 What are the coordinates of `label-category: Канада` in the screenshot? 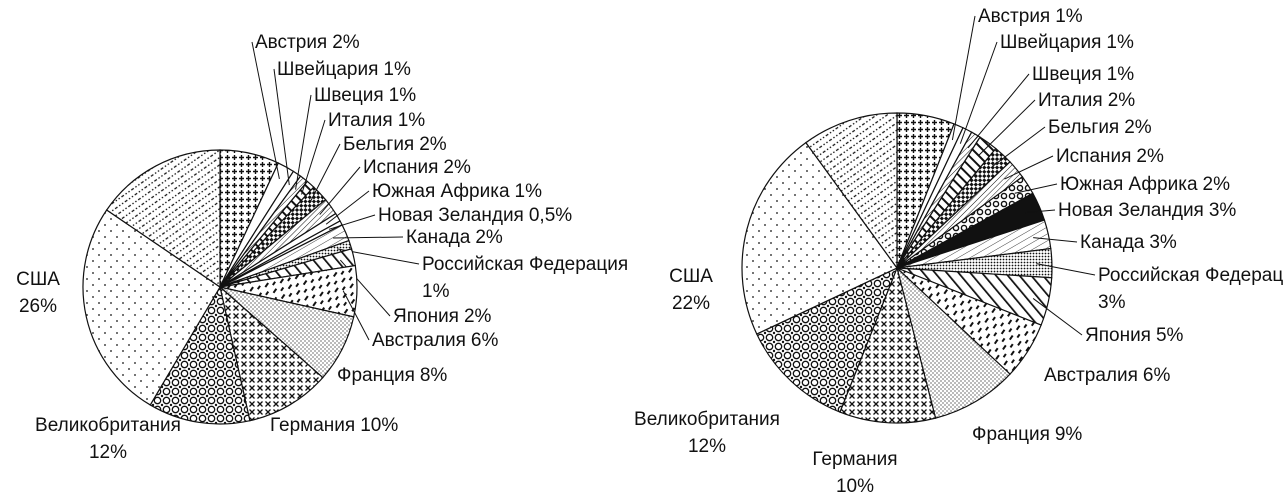 It's located at (438, 237).